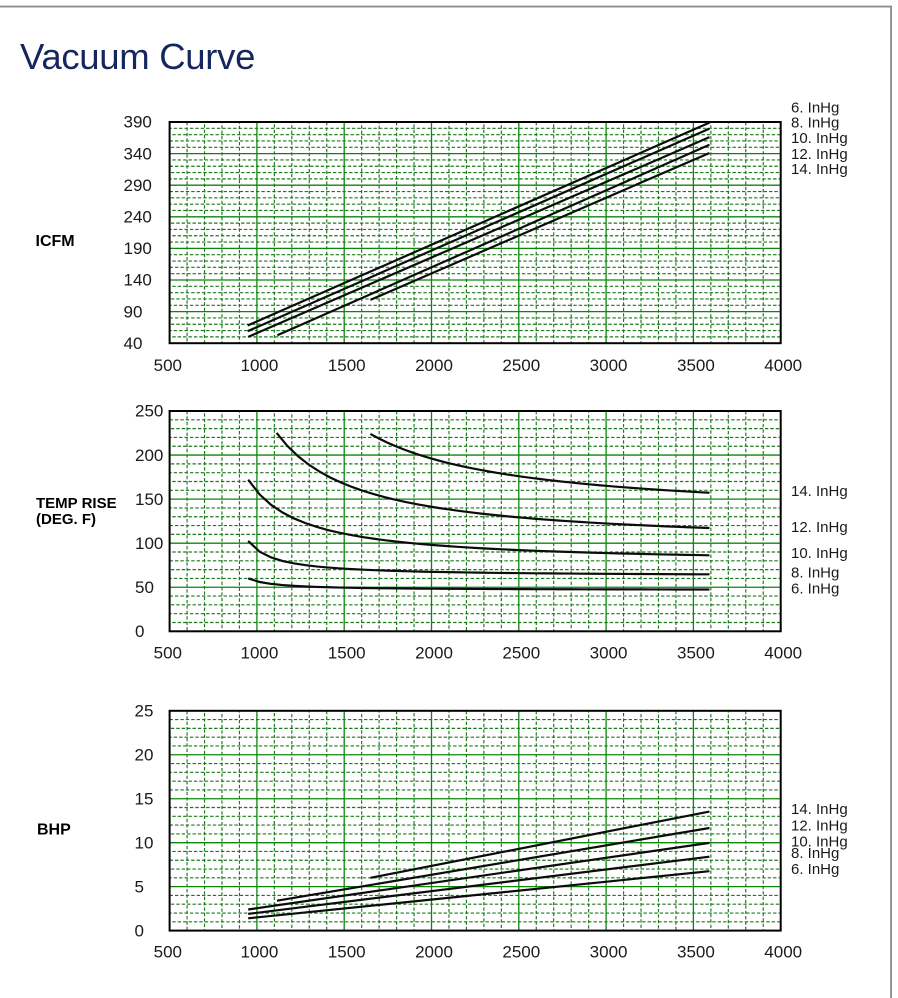 Image resolution: width=898 pixels, height=998 pixels. I want to click on svg-text: (DEG. F), so click(66, 519).